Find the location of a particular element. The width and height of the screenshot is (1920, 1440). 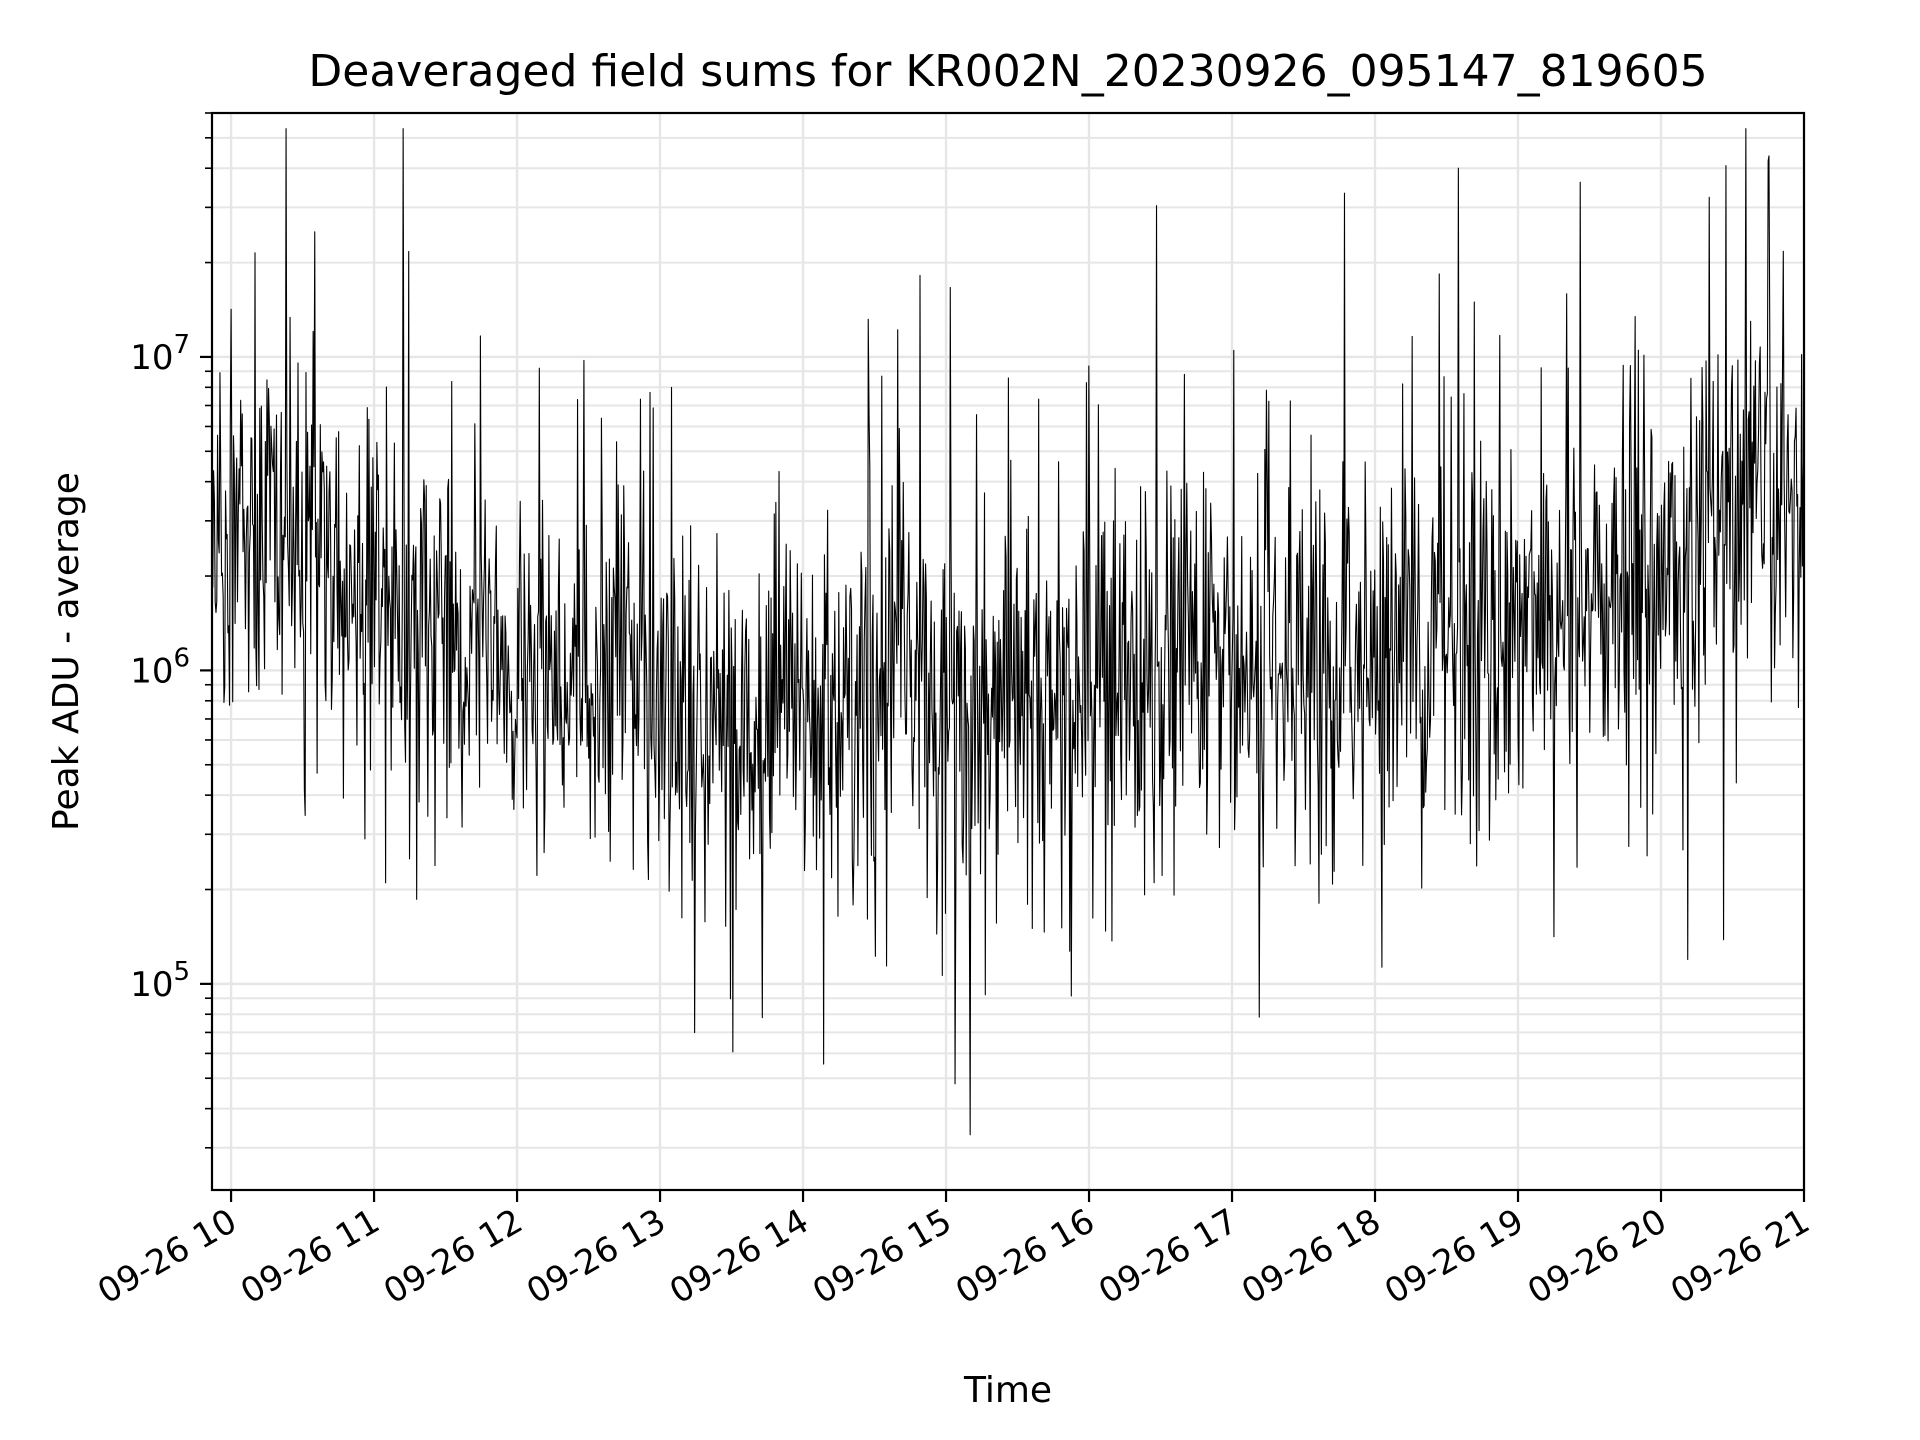

y-tick-exponent: 5 is located at coordinates (181, 972).